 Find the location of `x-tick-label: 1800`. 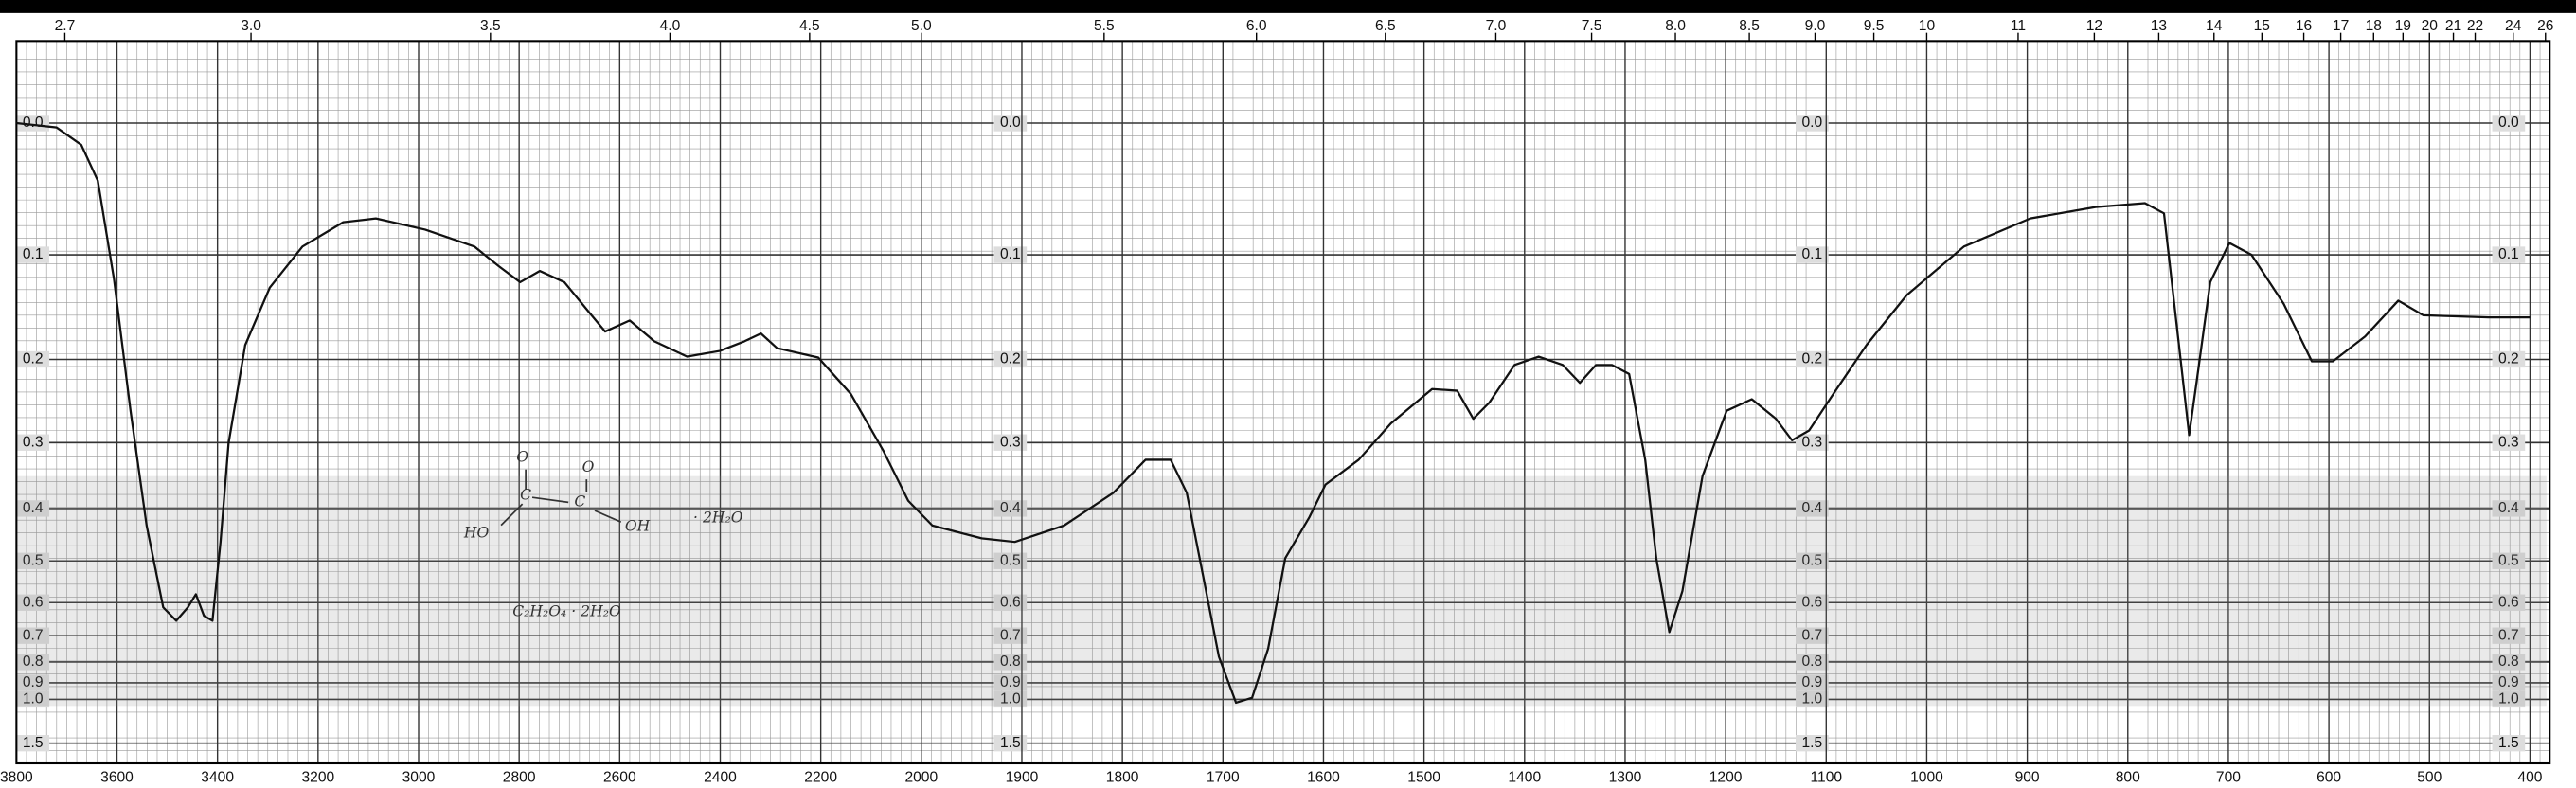

x-tick-label: 1800 is located at coordinates (1122, 778).